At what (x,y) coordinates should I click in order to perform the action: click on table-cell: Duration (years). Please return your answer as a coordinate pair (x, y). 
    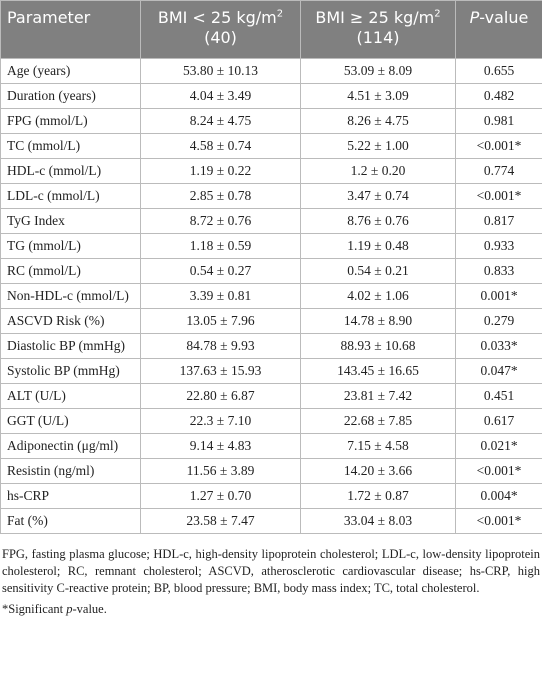
    Looking at the image, I should click on (70, 96).